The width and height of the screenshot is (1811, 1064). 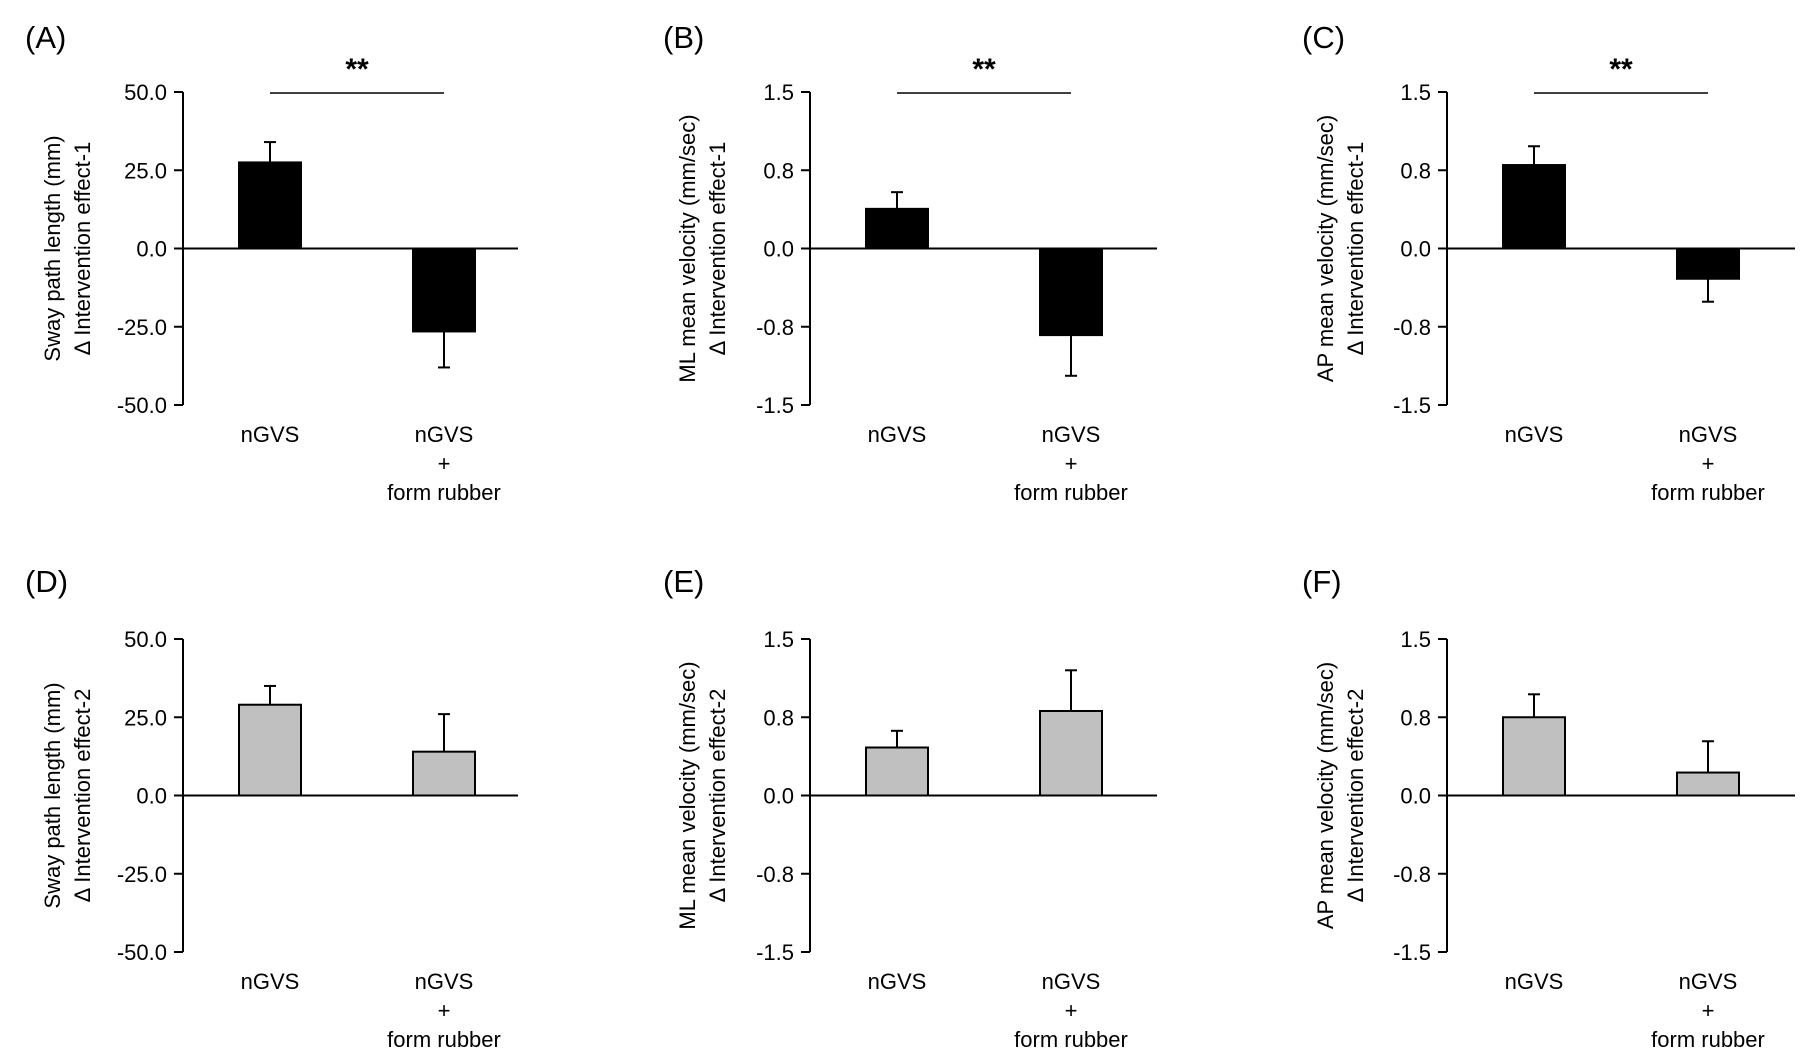 I want to click on panel-label: (E), so click(x=683, y=581).